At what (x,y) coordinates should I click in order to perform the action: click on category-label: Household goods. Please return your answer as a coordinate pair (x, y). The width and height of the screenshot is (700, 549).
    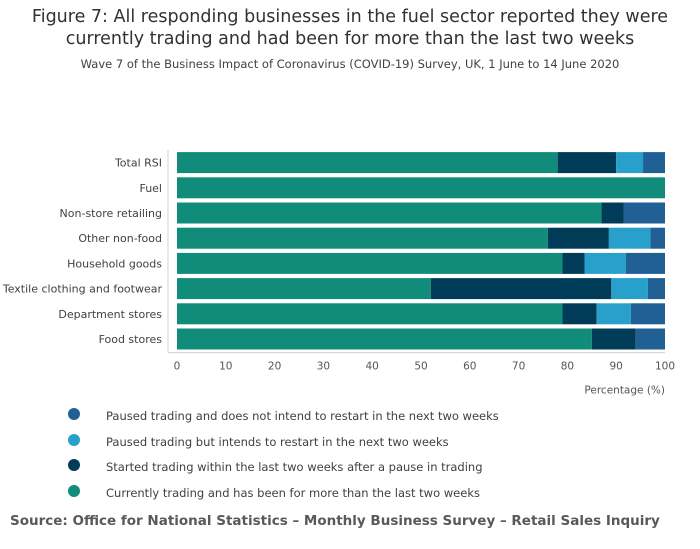
    Looking at the image, I should click on (114, 263).